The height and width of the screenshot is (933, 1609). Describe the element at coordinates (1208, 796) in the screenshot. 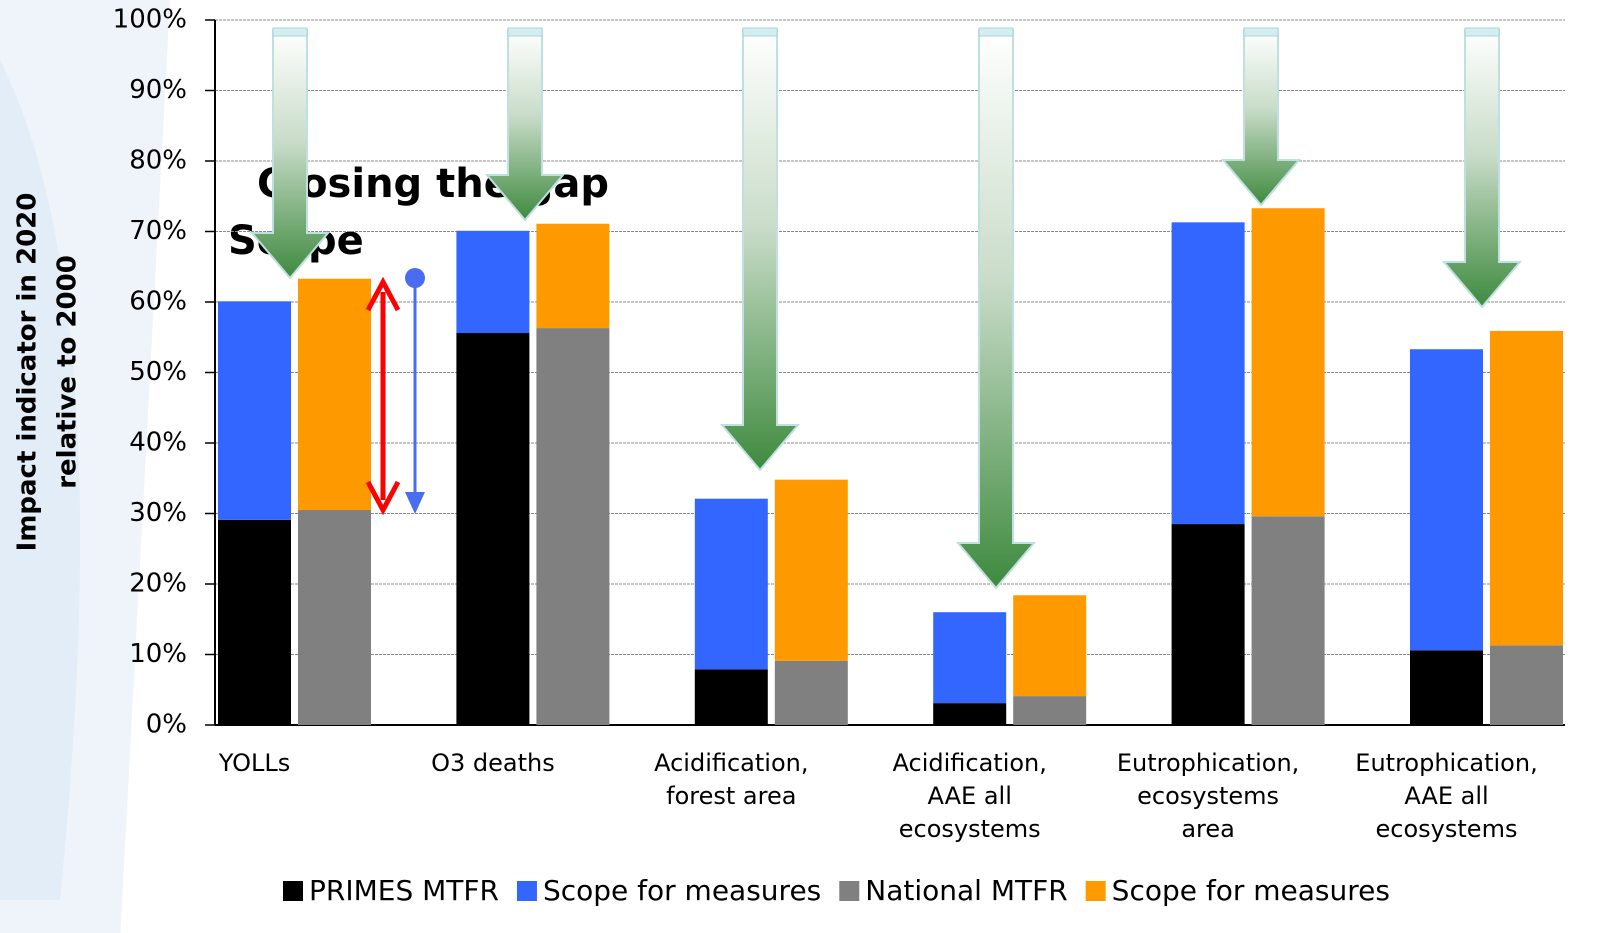

I see `x-tick-label: Eutrophication, ecosystems area` at that location.